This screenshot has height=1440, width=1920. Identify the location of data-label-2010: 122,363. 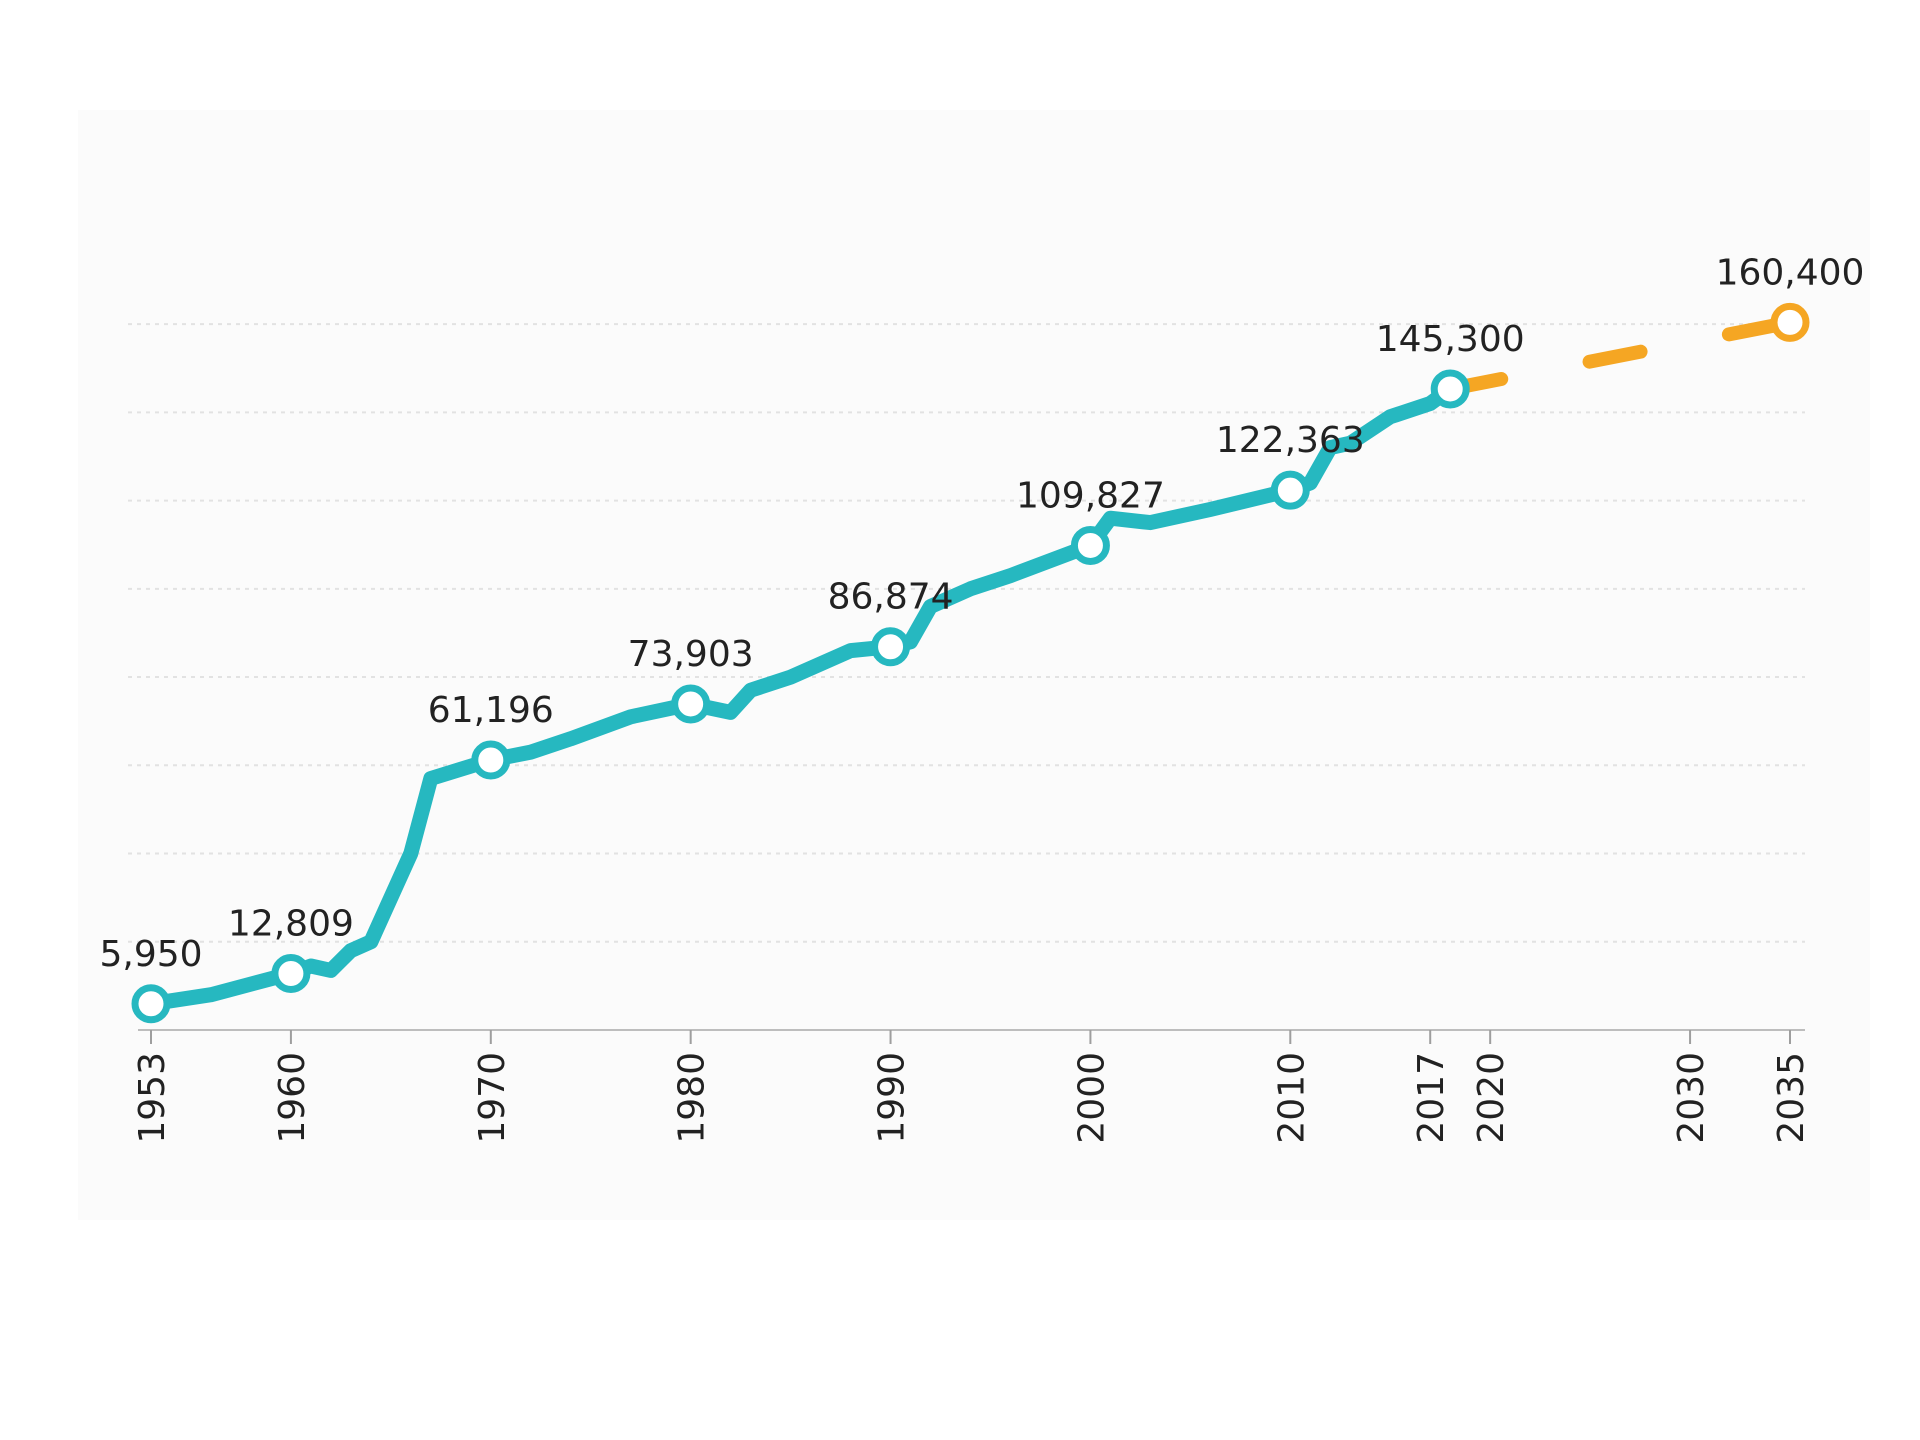
(1290, 440).